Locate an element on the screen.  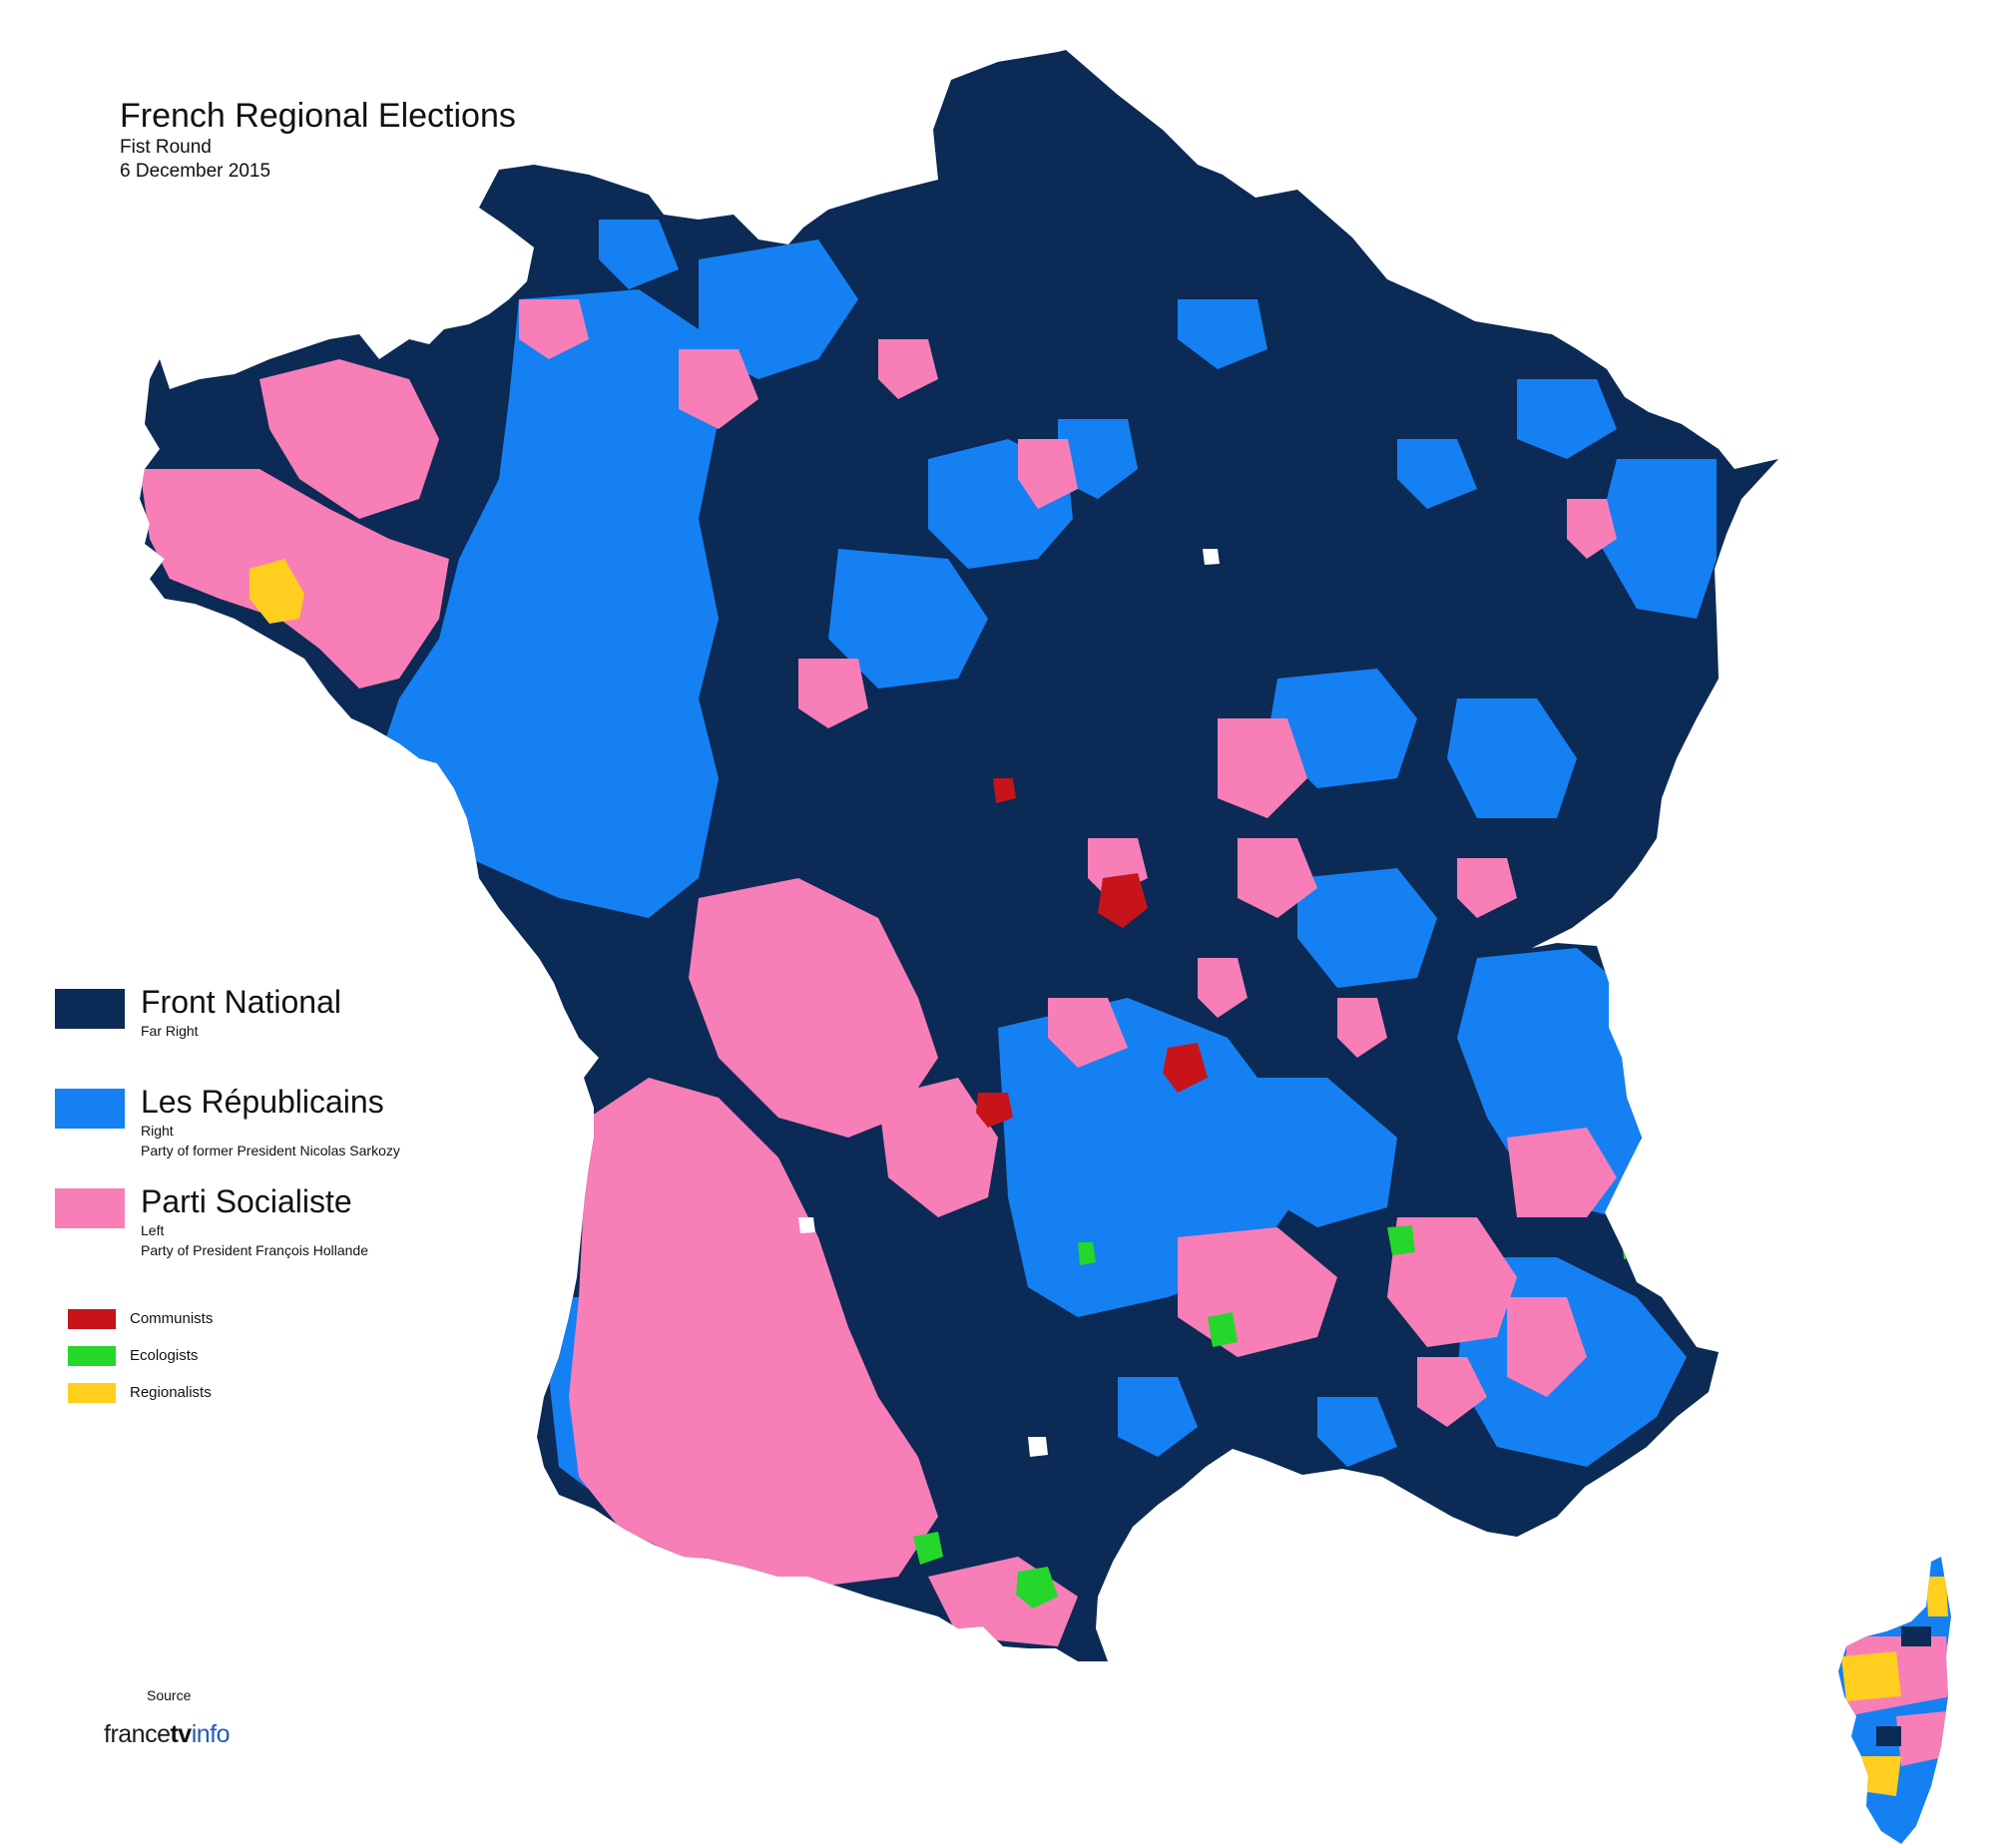
map-subtitle-date: 6 December 2015 is located at coordinates (195, 171).